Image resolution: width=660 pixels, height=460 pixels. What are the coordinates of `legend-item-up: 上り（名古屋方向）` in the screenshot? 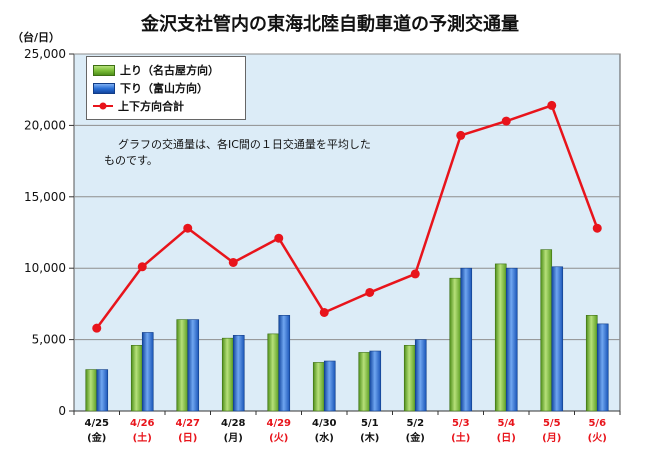 It's located at (166, 70).